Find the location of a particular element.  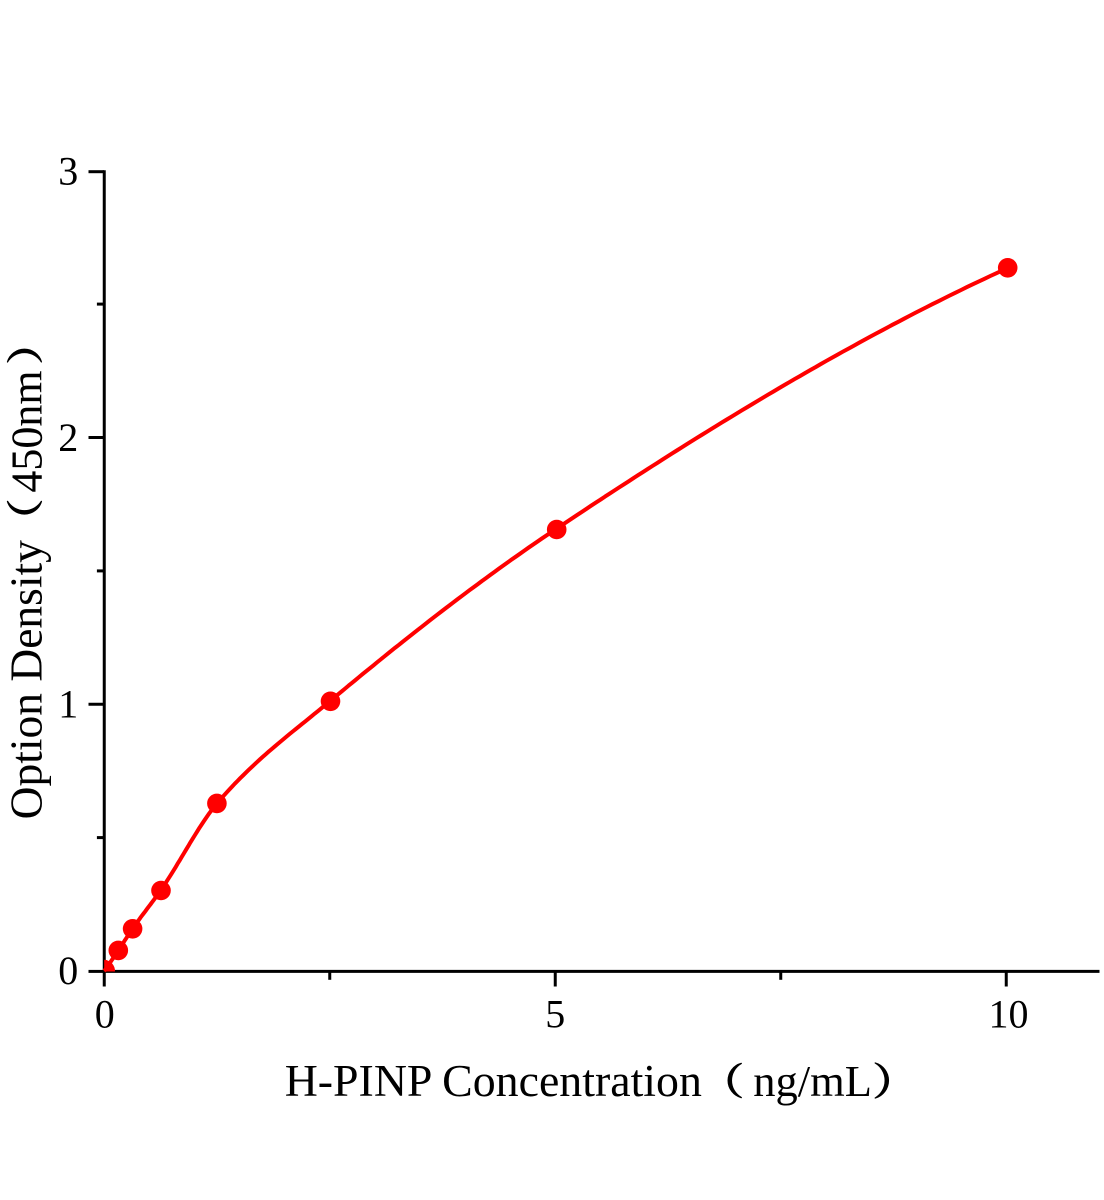

svg-text: Option Density is located at coordinates (26, 680).